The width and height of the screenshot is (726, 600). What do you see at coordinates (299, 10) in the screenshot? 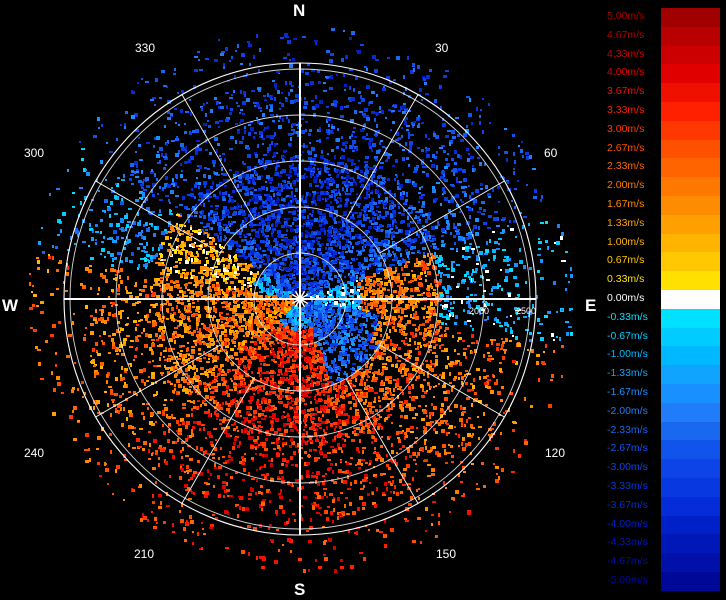
I see `north-label: N` at bounding box center [299, 10].